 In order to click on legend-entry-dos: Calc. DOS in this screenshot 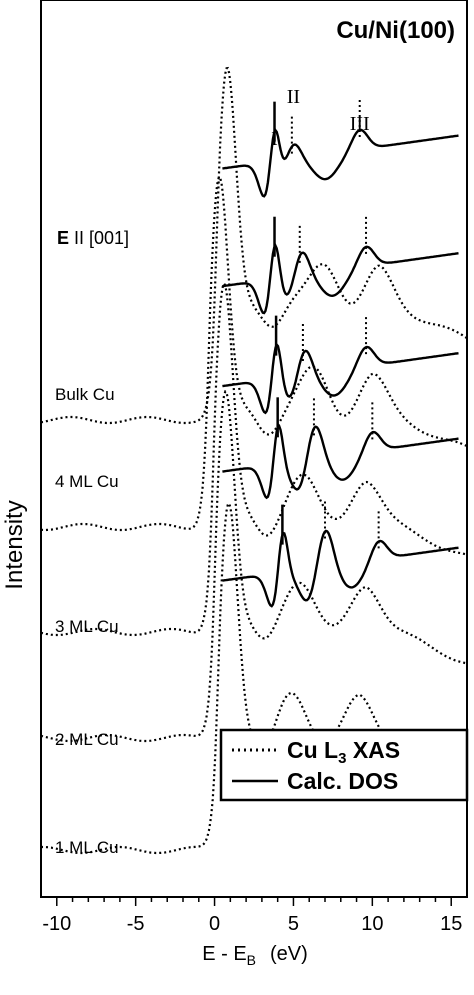, I will do `click(342, 781)`.